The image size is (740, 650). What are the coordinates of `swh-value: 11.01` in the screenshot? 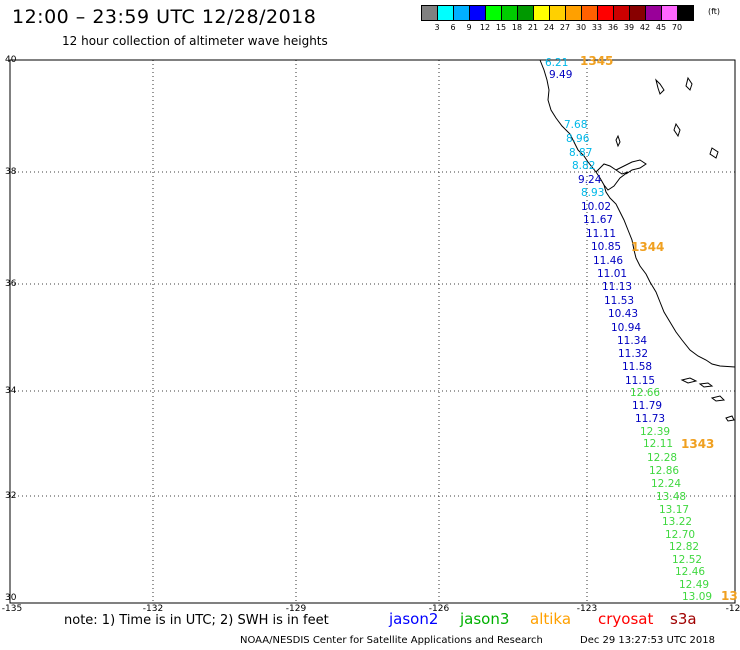 It's located at (612, 274).